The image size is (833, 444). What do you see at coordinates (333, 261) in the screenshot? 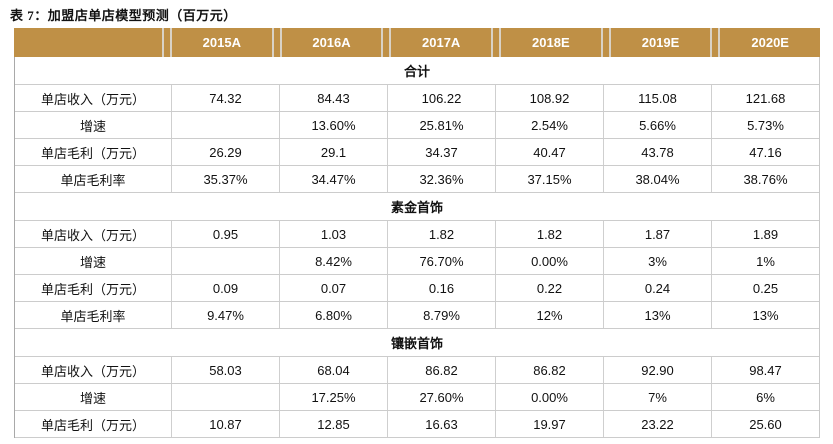
I see `value-cell: 8.42%` at bounding box center [333, 261].